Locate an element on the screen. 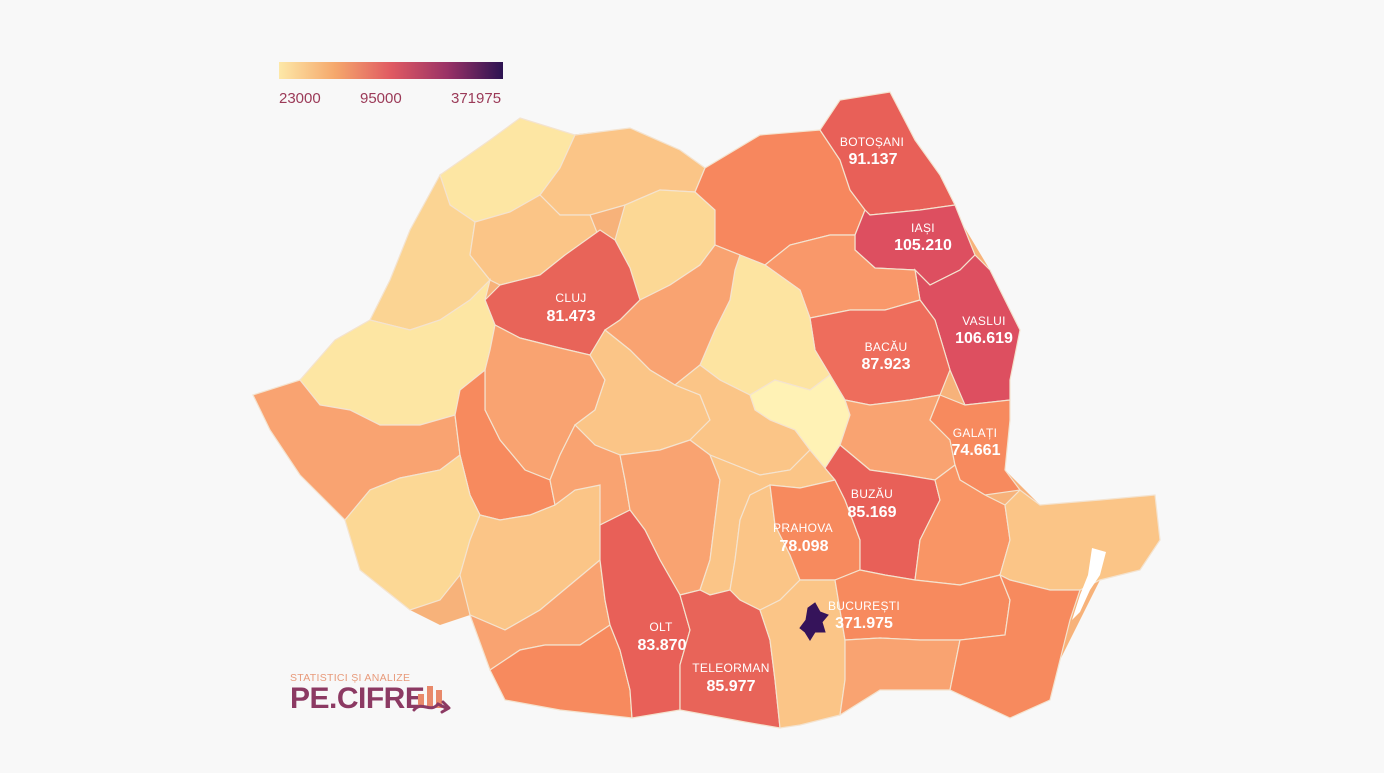 The height and width of the screenshot is (773, 1384). label-olt-value: 83.870 is located at coordinates (662, 645).